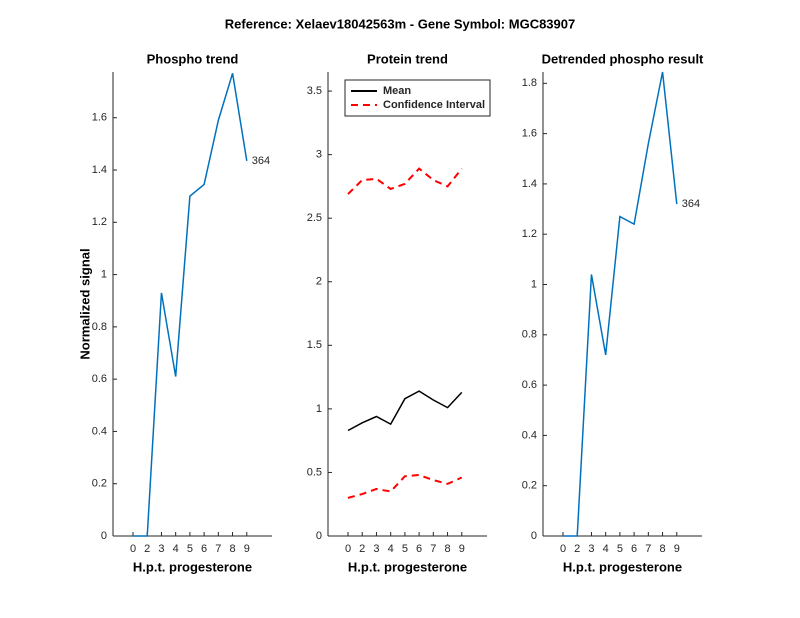 This screenshot has height=618, width=800. Describe the element at coordinates (434, 105) in the screenshot. I see `legend-label: Confidence Interval` at that location.